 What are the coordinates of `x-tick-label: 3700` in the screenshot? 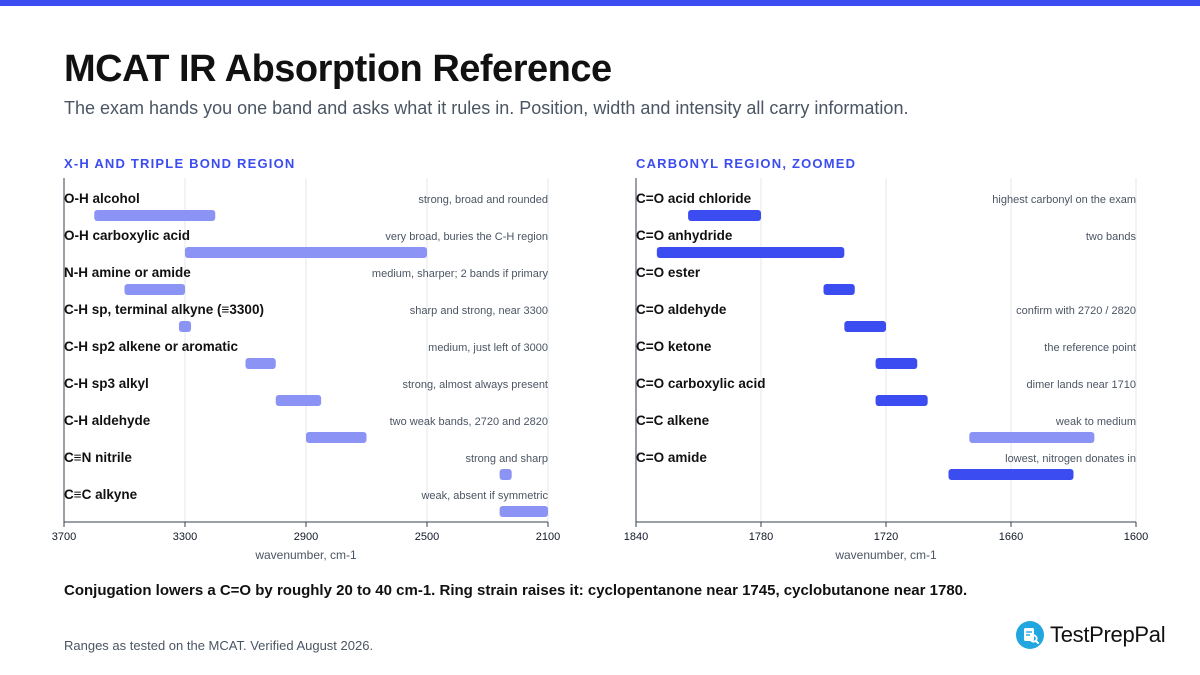 It's located at (64, 537).